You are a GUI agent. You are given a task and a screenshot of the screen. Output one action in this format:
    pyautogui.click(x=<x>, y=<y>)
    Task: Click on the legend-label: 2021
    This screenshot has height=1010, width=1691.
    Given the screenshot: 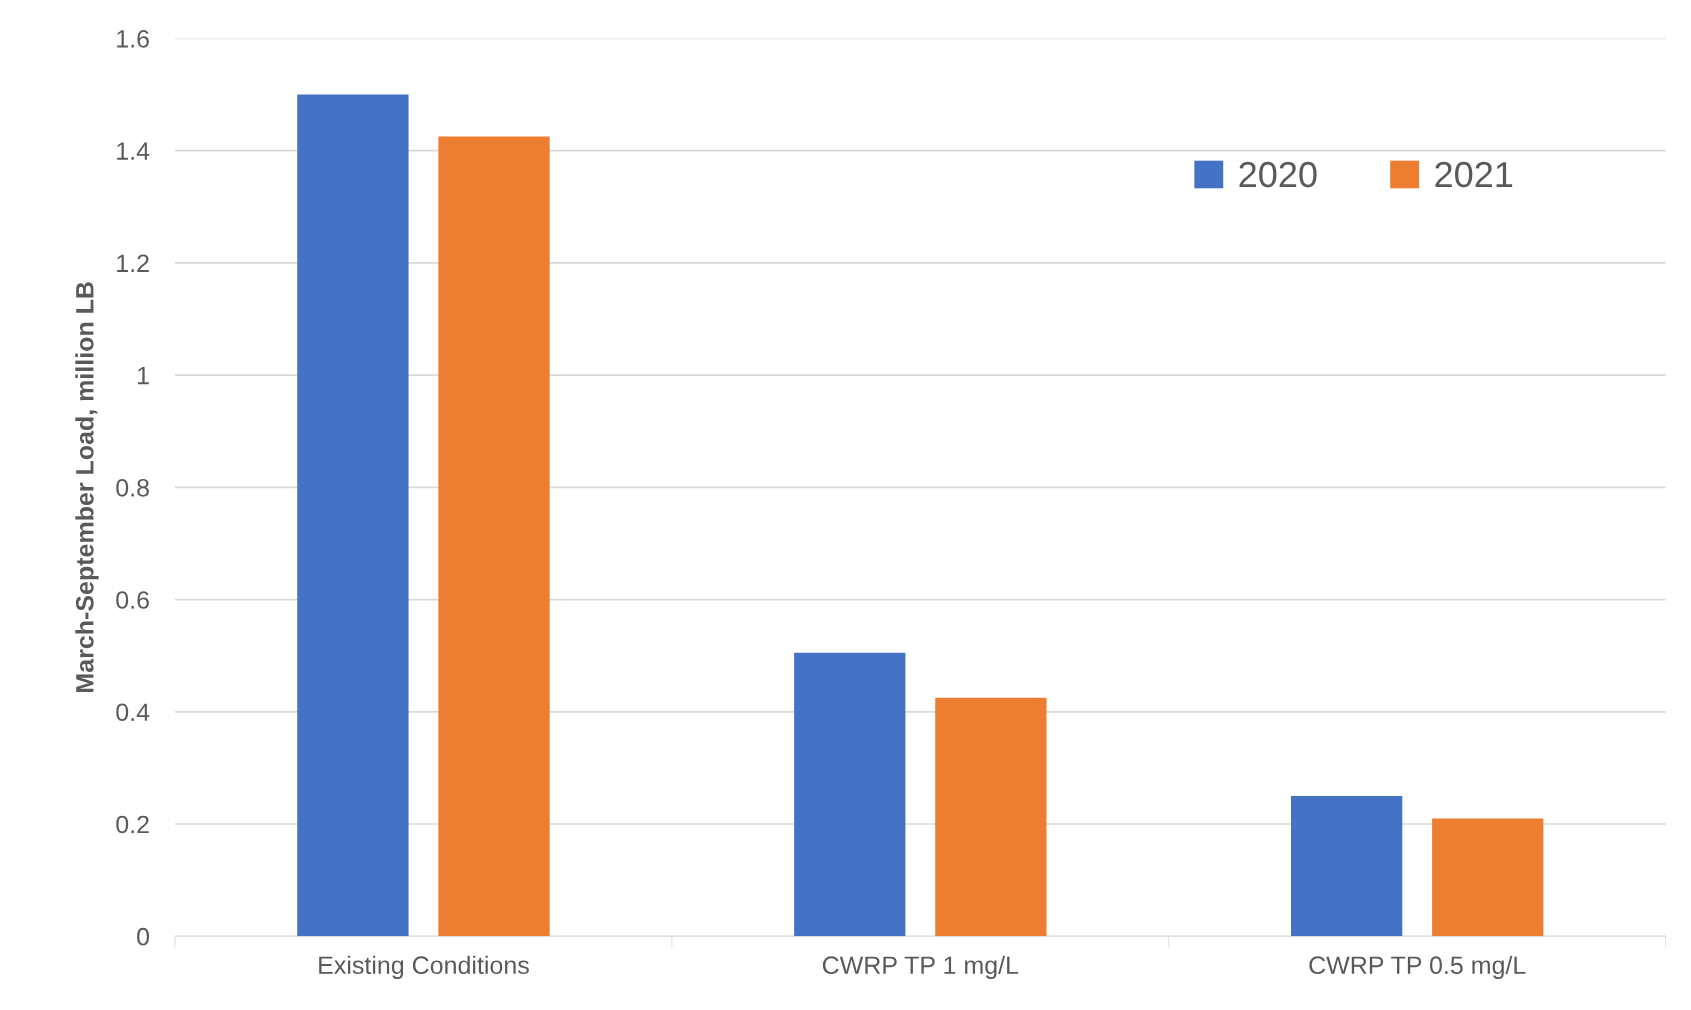 What is the action you would take?
    pyautogui.click(x=1474, y=174)
    